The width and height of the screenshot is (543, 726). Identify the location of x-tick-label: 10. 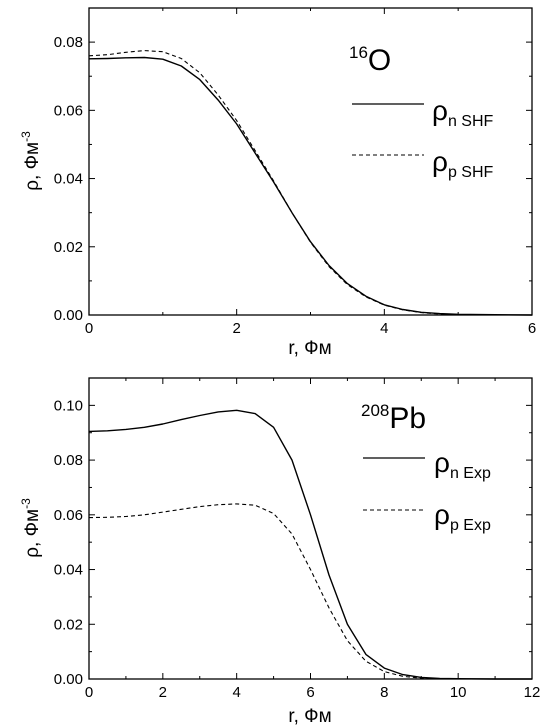
(458, 692).